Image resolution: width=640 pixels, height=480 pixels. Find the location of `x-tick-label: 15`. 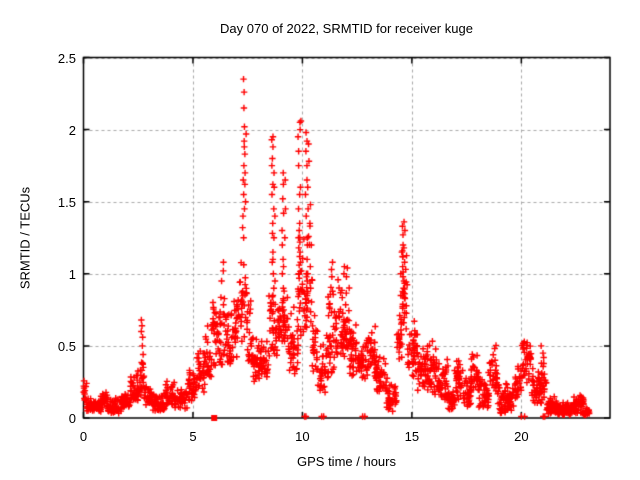

x-tick-label: 15 is located at coordinates (412, 436).